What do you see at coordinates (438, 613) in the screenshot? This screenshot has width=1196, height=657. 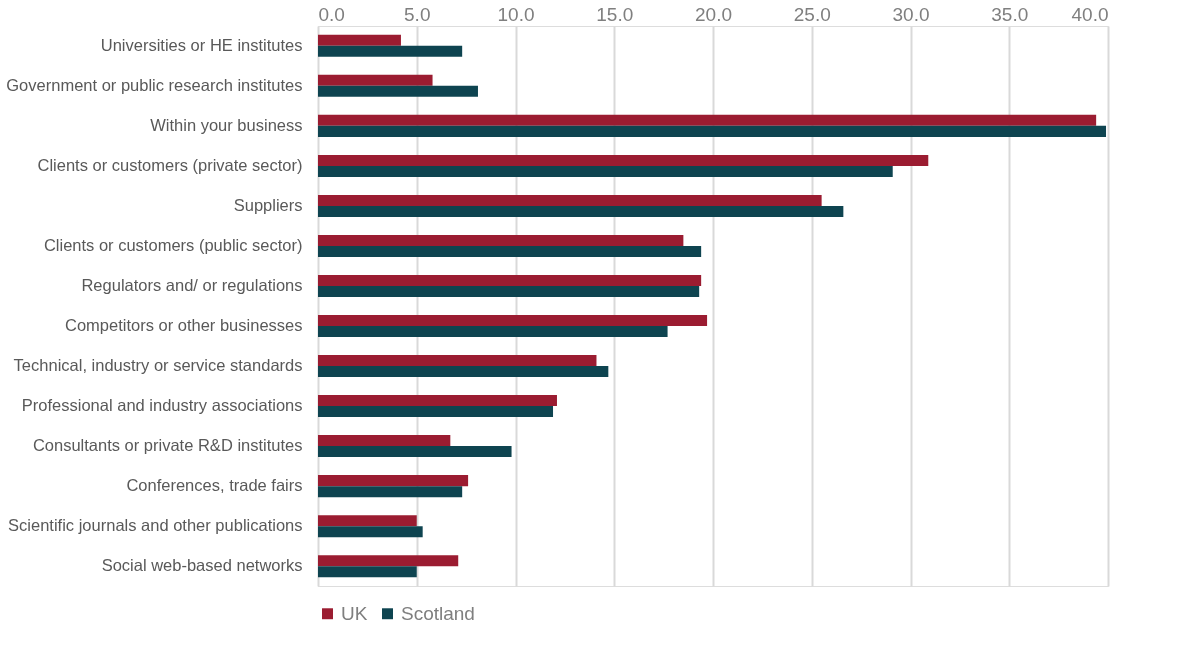 I see `legend-label: Scotland` at bounding box center [438, 613].